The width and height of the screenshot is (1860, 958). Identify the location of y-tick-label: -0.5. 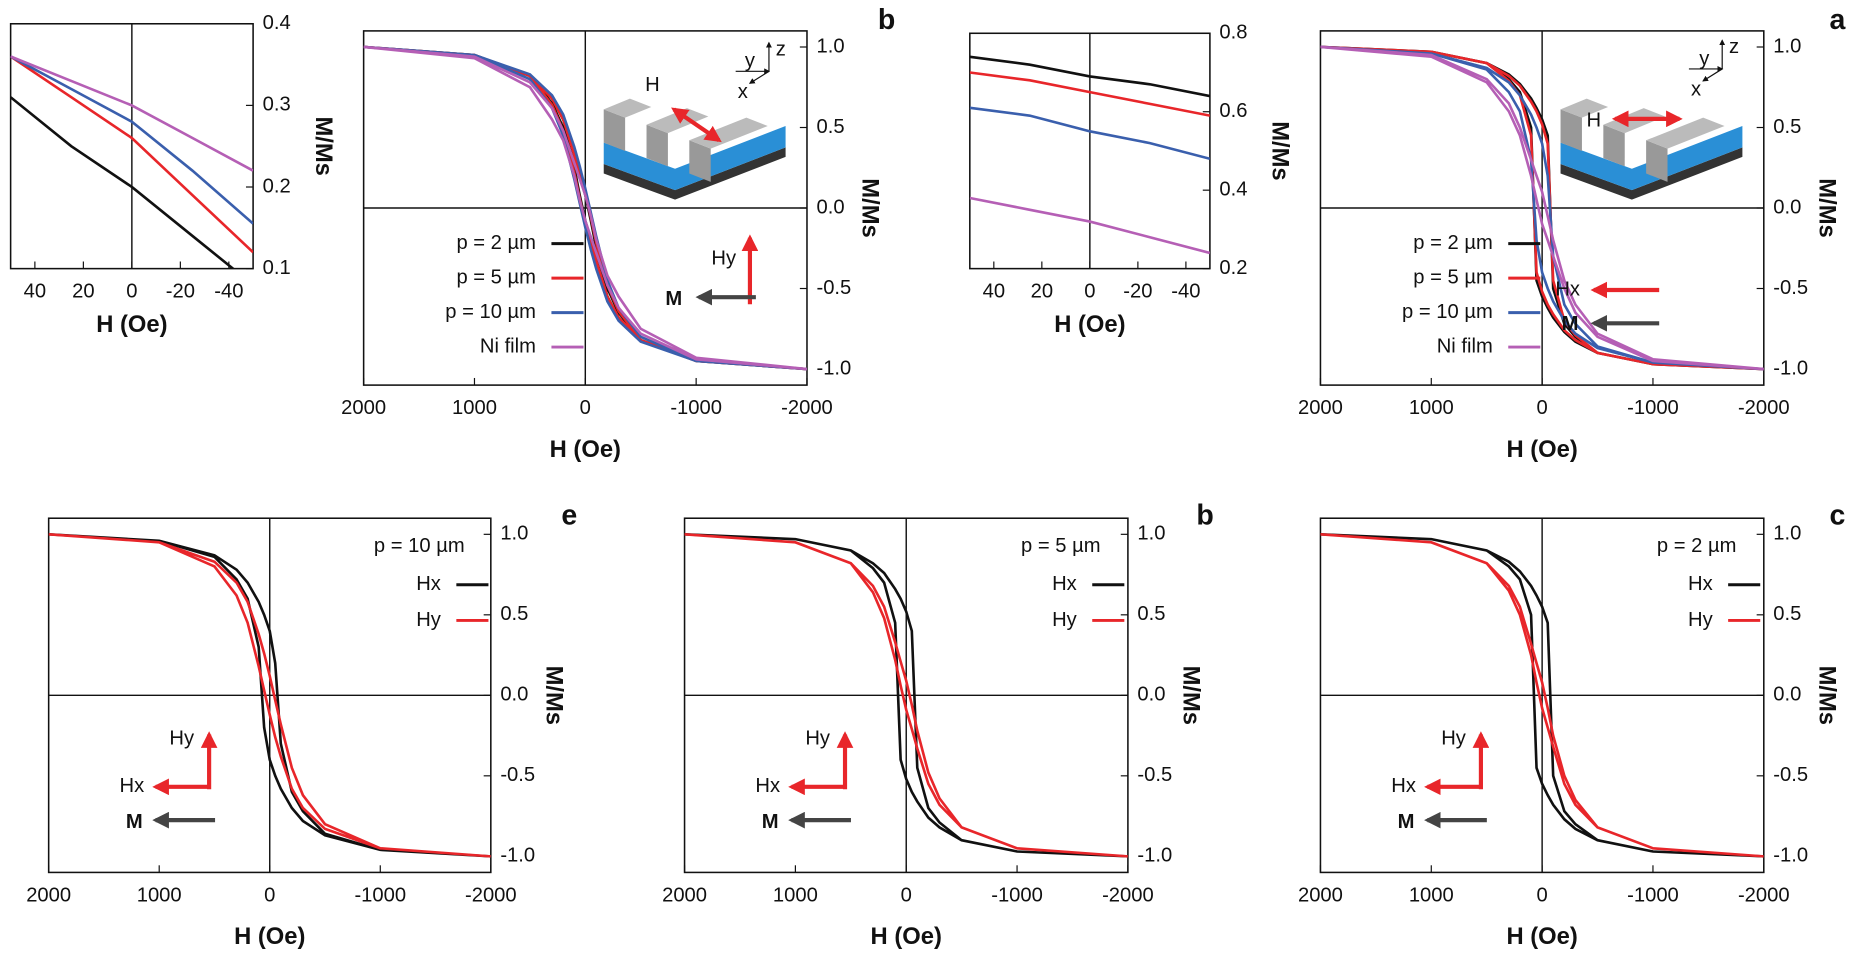
(517, 775).